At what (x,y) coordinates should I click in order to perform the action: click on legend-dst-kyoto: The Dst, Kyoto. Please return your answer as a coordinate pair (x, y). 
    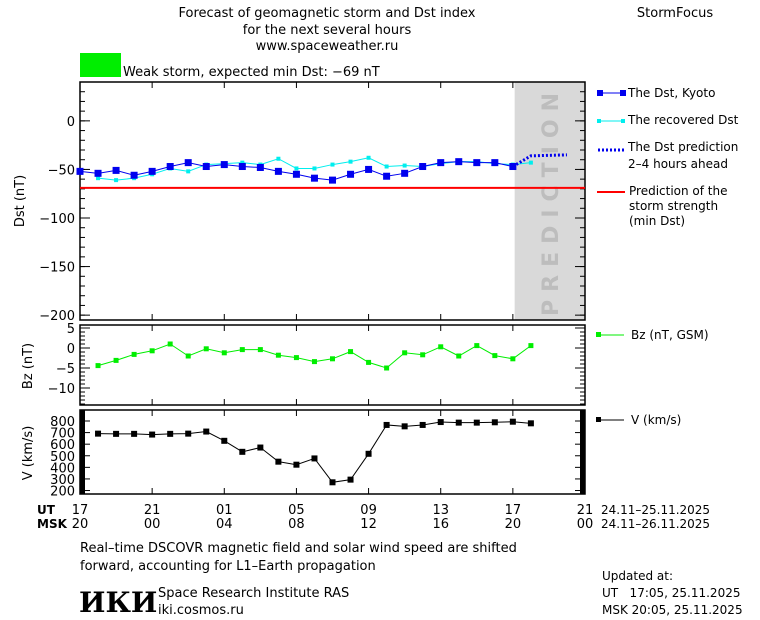
    Looking at the image, I should click on (671, 93).